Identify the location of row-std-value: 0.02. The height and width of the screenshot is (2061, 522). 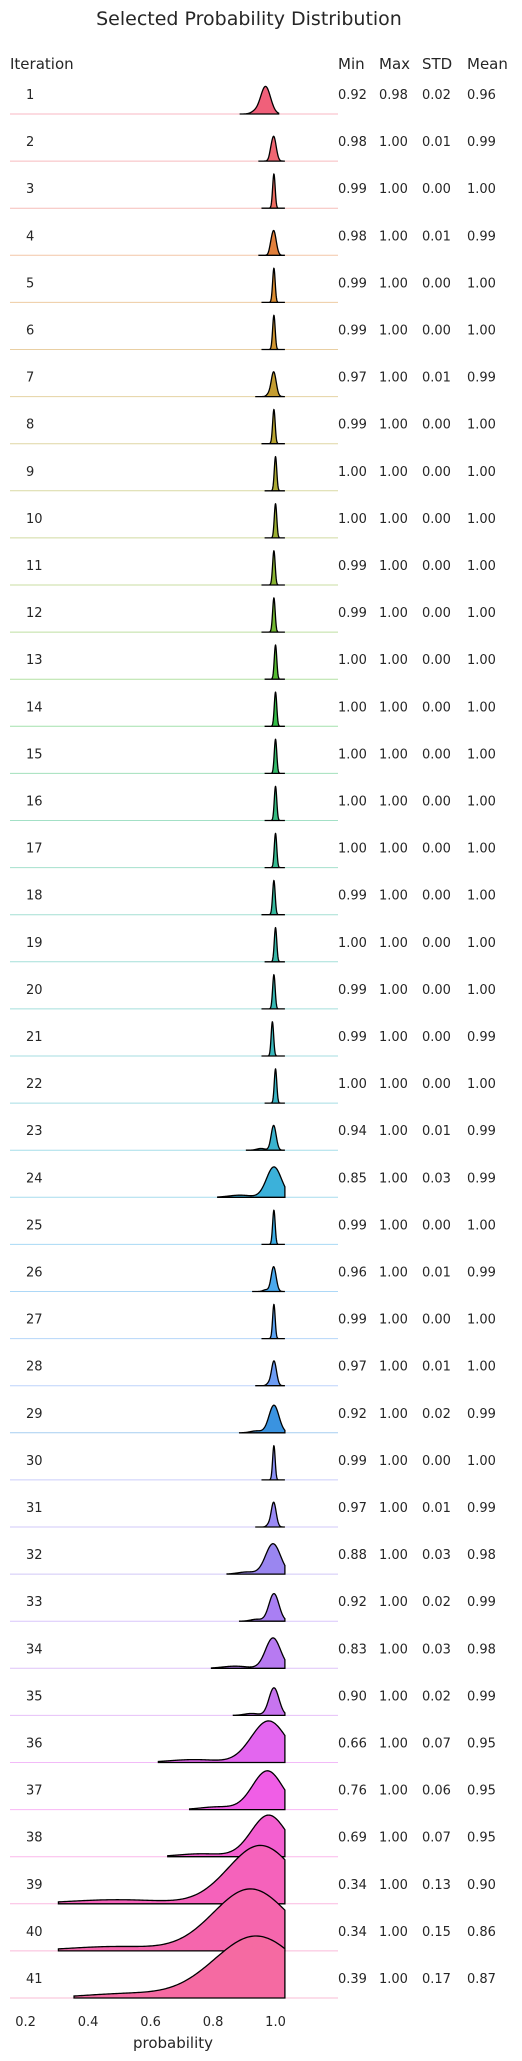
(436, 95).